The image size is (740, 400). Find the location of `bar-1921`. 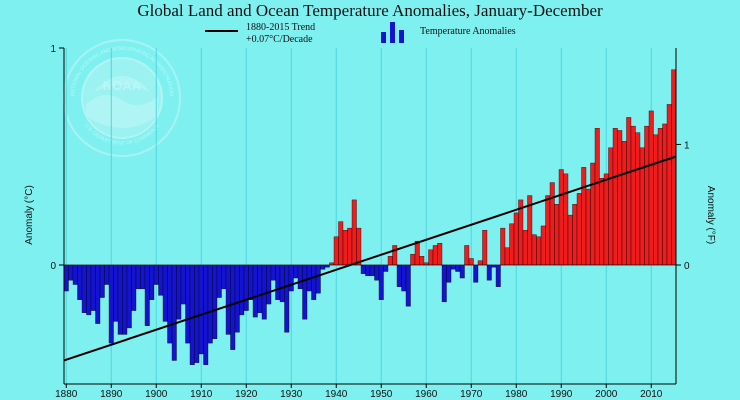

bar-1921 is located at coordinates (251, 282).